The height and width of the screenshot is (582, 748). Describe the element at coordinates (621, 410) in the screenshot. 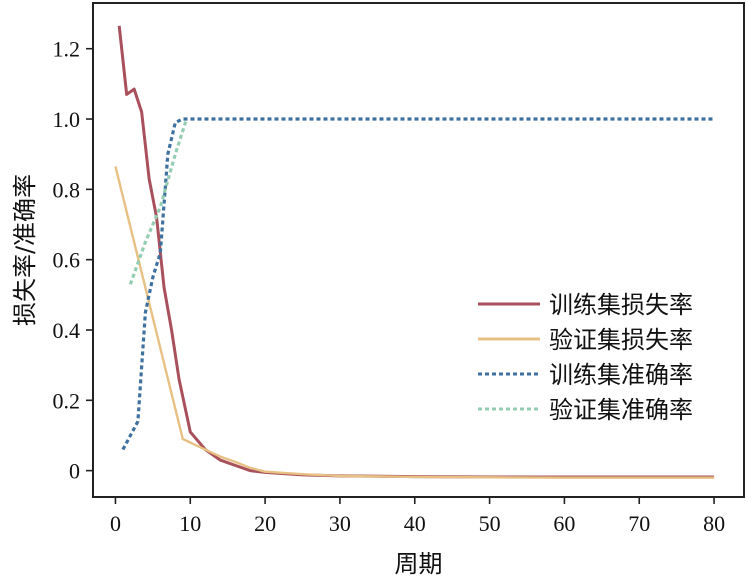

I see `legend-label-4: 验证集准确率` at that location.